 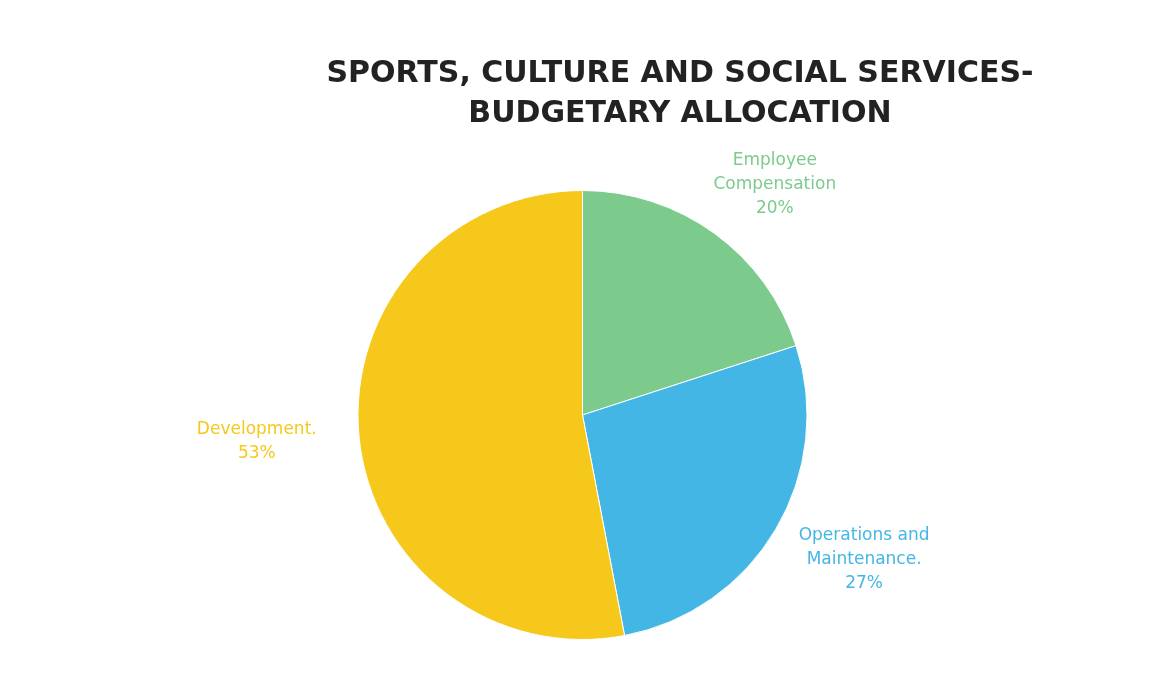 I want to click on slice-label: Operations and Maintenance., so click(x=864, y=546).